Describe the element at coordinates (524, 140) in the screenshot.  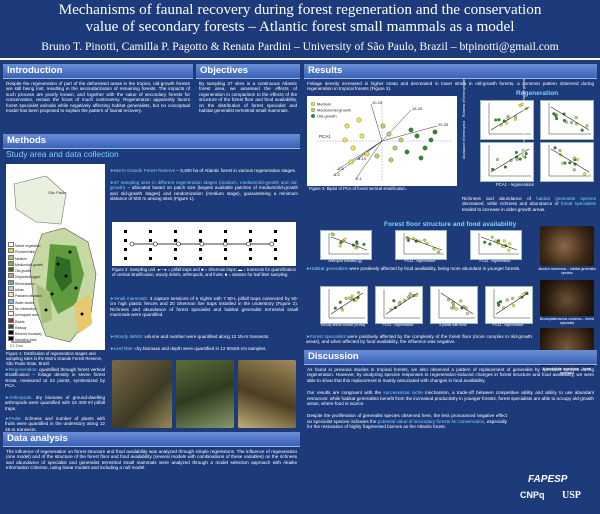
I see `panel-y-label: Abundance of habitat generalists` at that location.